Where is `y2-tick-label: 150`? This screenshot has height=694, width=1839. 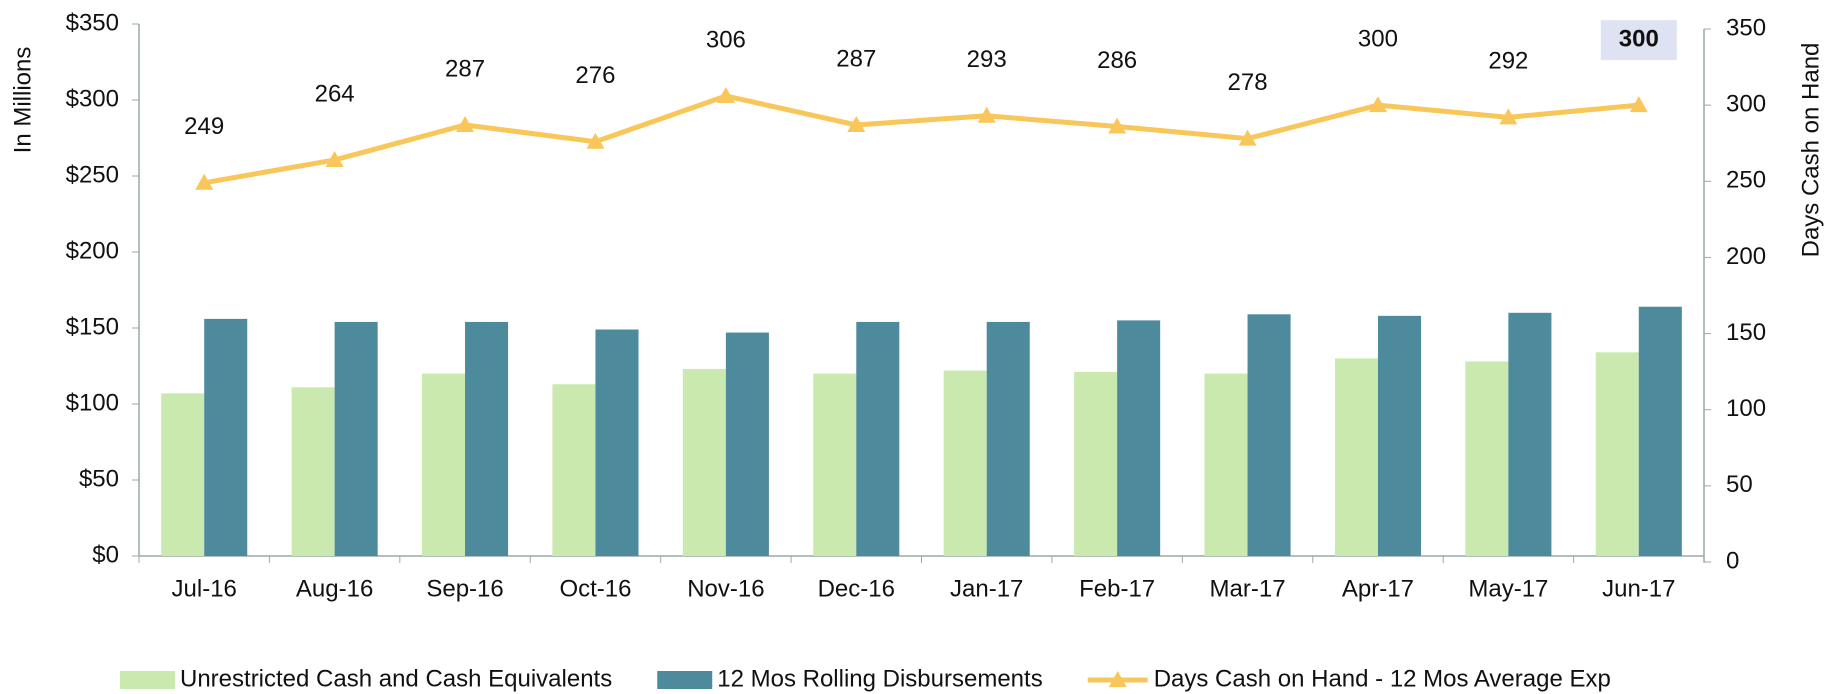
y2-tick-label: 150 is located at coordinates (1746, 332).